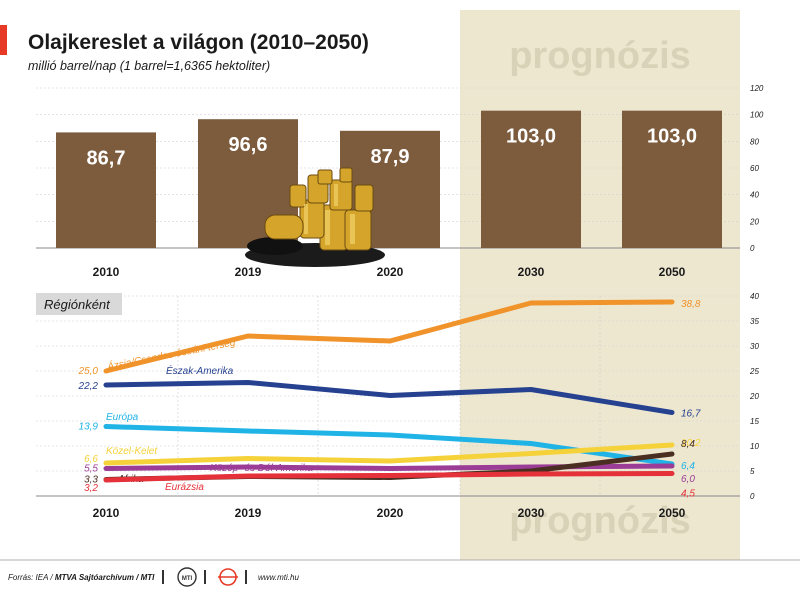 This screenshot has width=800, height=594. What do you see at coordinates (106, 513) in the screenshot?
I see `line-x-label: 2010` at bounding box center [106, 513].